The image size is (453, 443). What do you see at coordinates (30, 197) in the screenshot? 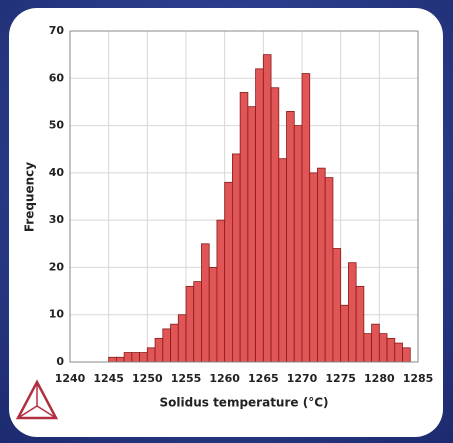
I see `y-axis-label: Frequency` at bounding box center [30, 197].